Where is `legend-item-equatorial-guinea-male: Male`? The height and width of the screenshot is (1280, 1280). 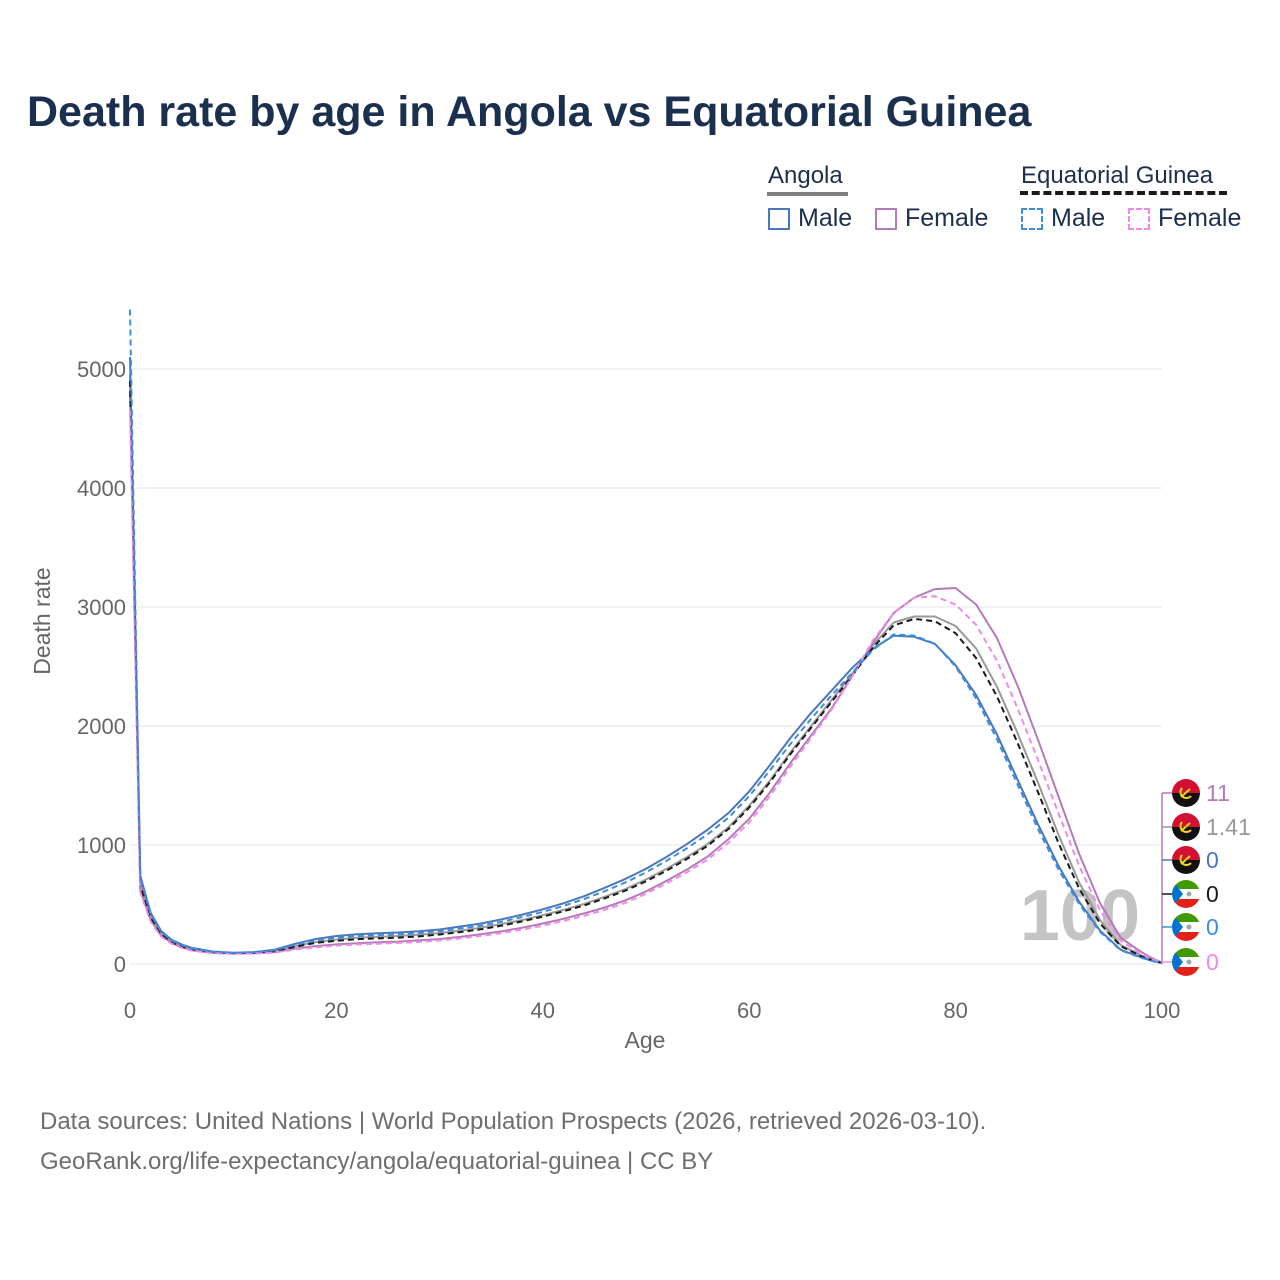
legend-item-equatorial-guinea-male: Male is located at coordinates (1063, 218).